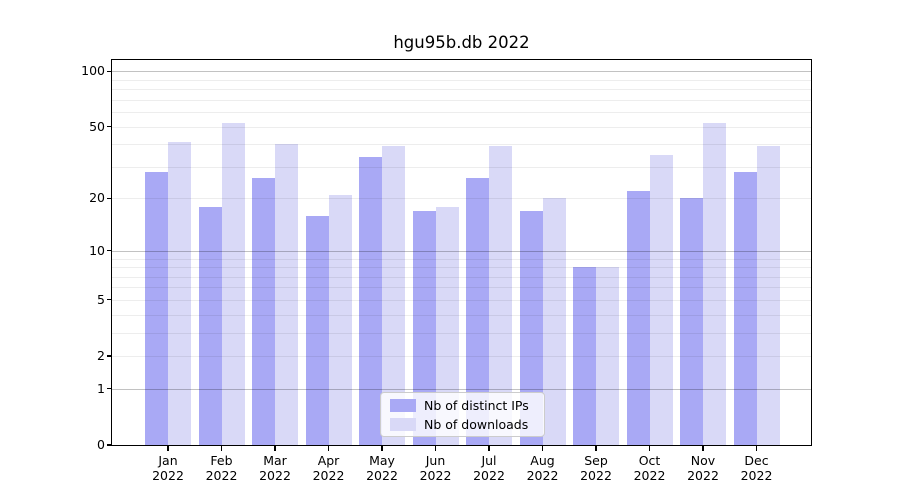 This screenshot has height=500, width=900. What do you see at coordinates (435, 468) in the screenshot?
I see `x-tick-label: Jun 2022` at bounding box center [435, 468].